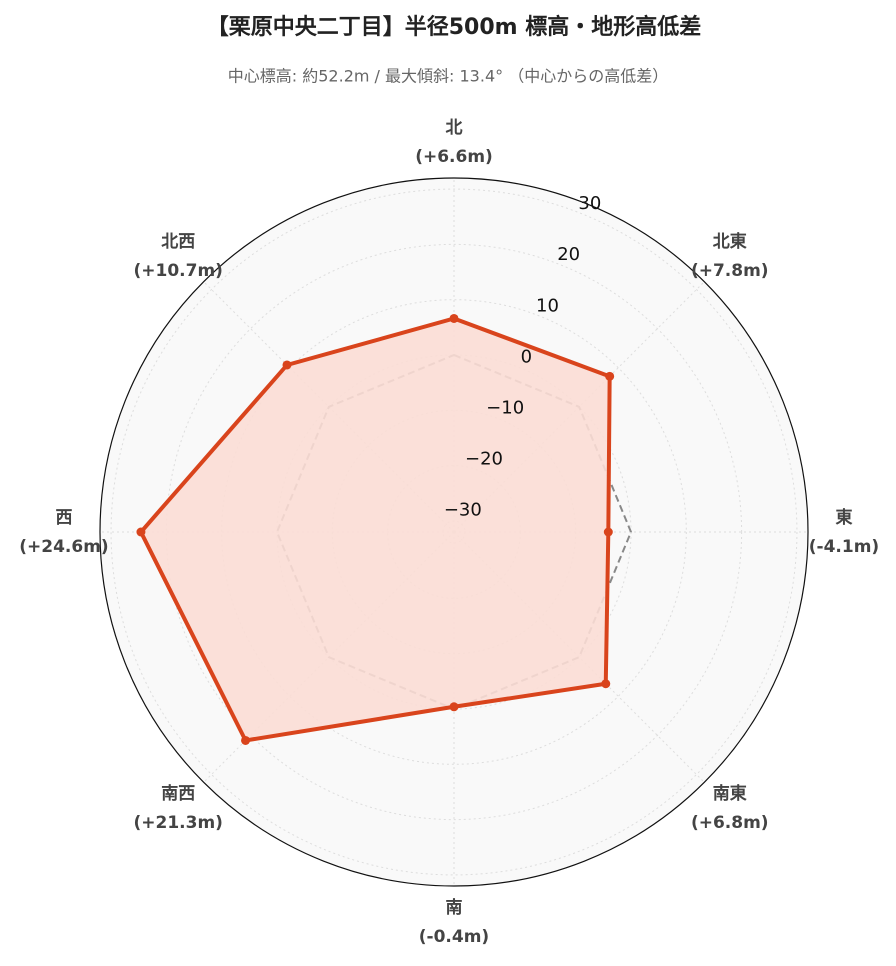 The width and height of the screenshot is (896, 966). What do you see at coordinates (568, 254) in the screenshot?
I see `r-tick-label: 20` at bounding box center [568, 254].